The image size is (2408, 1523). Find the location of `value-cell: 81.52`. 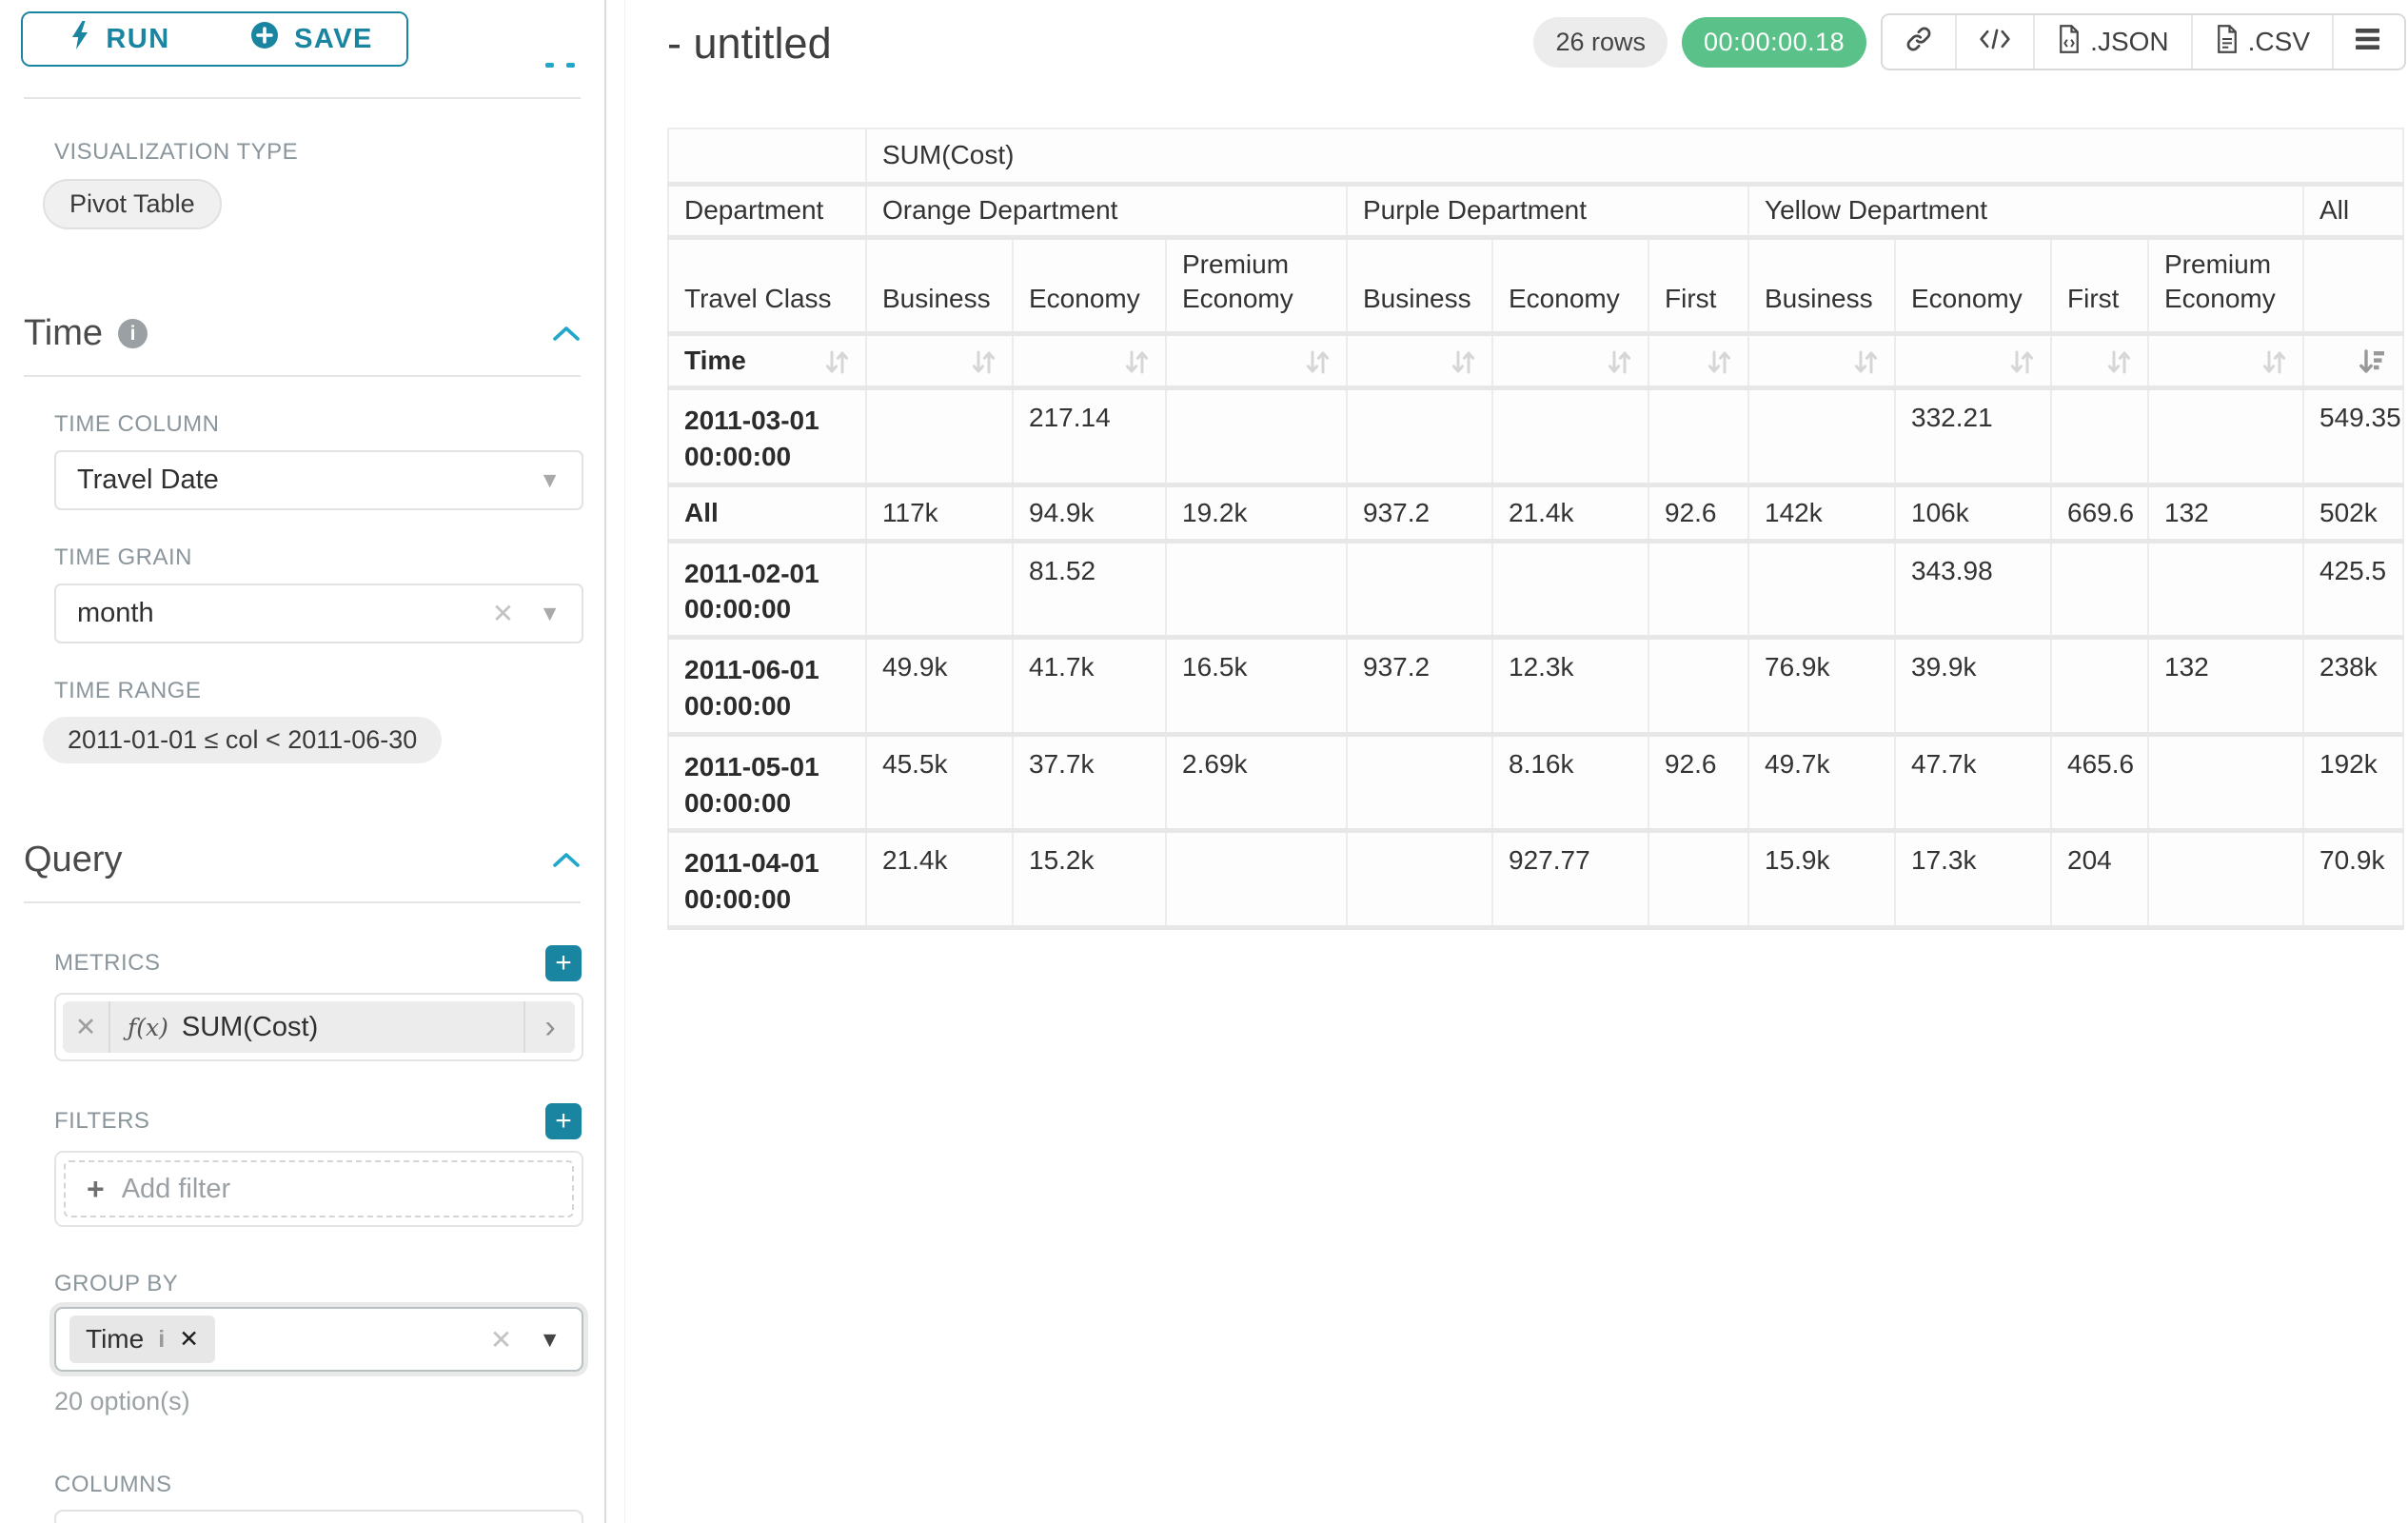

value-cell: 81.52 is located at coordinates (1089, 591).